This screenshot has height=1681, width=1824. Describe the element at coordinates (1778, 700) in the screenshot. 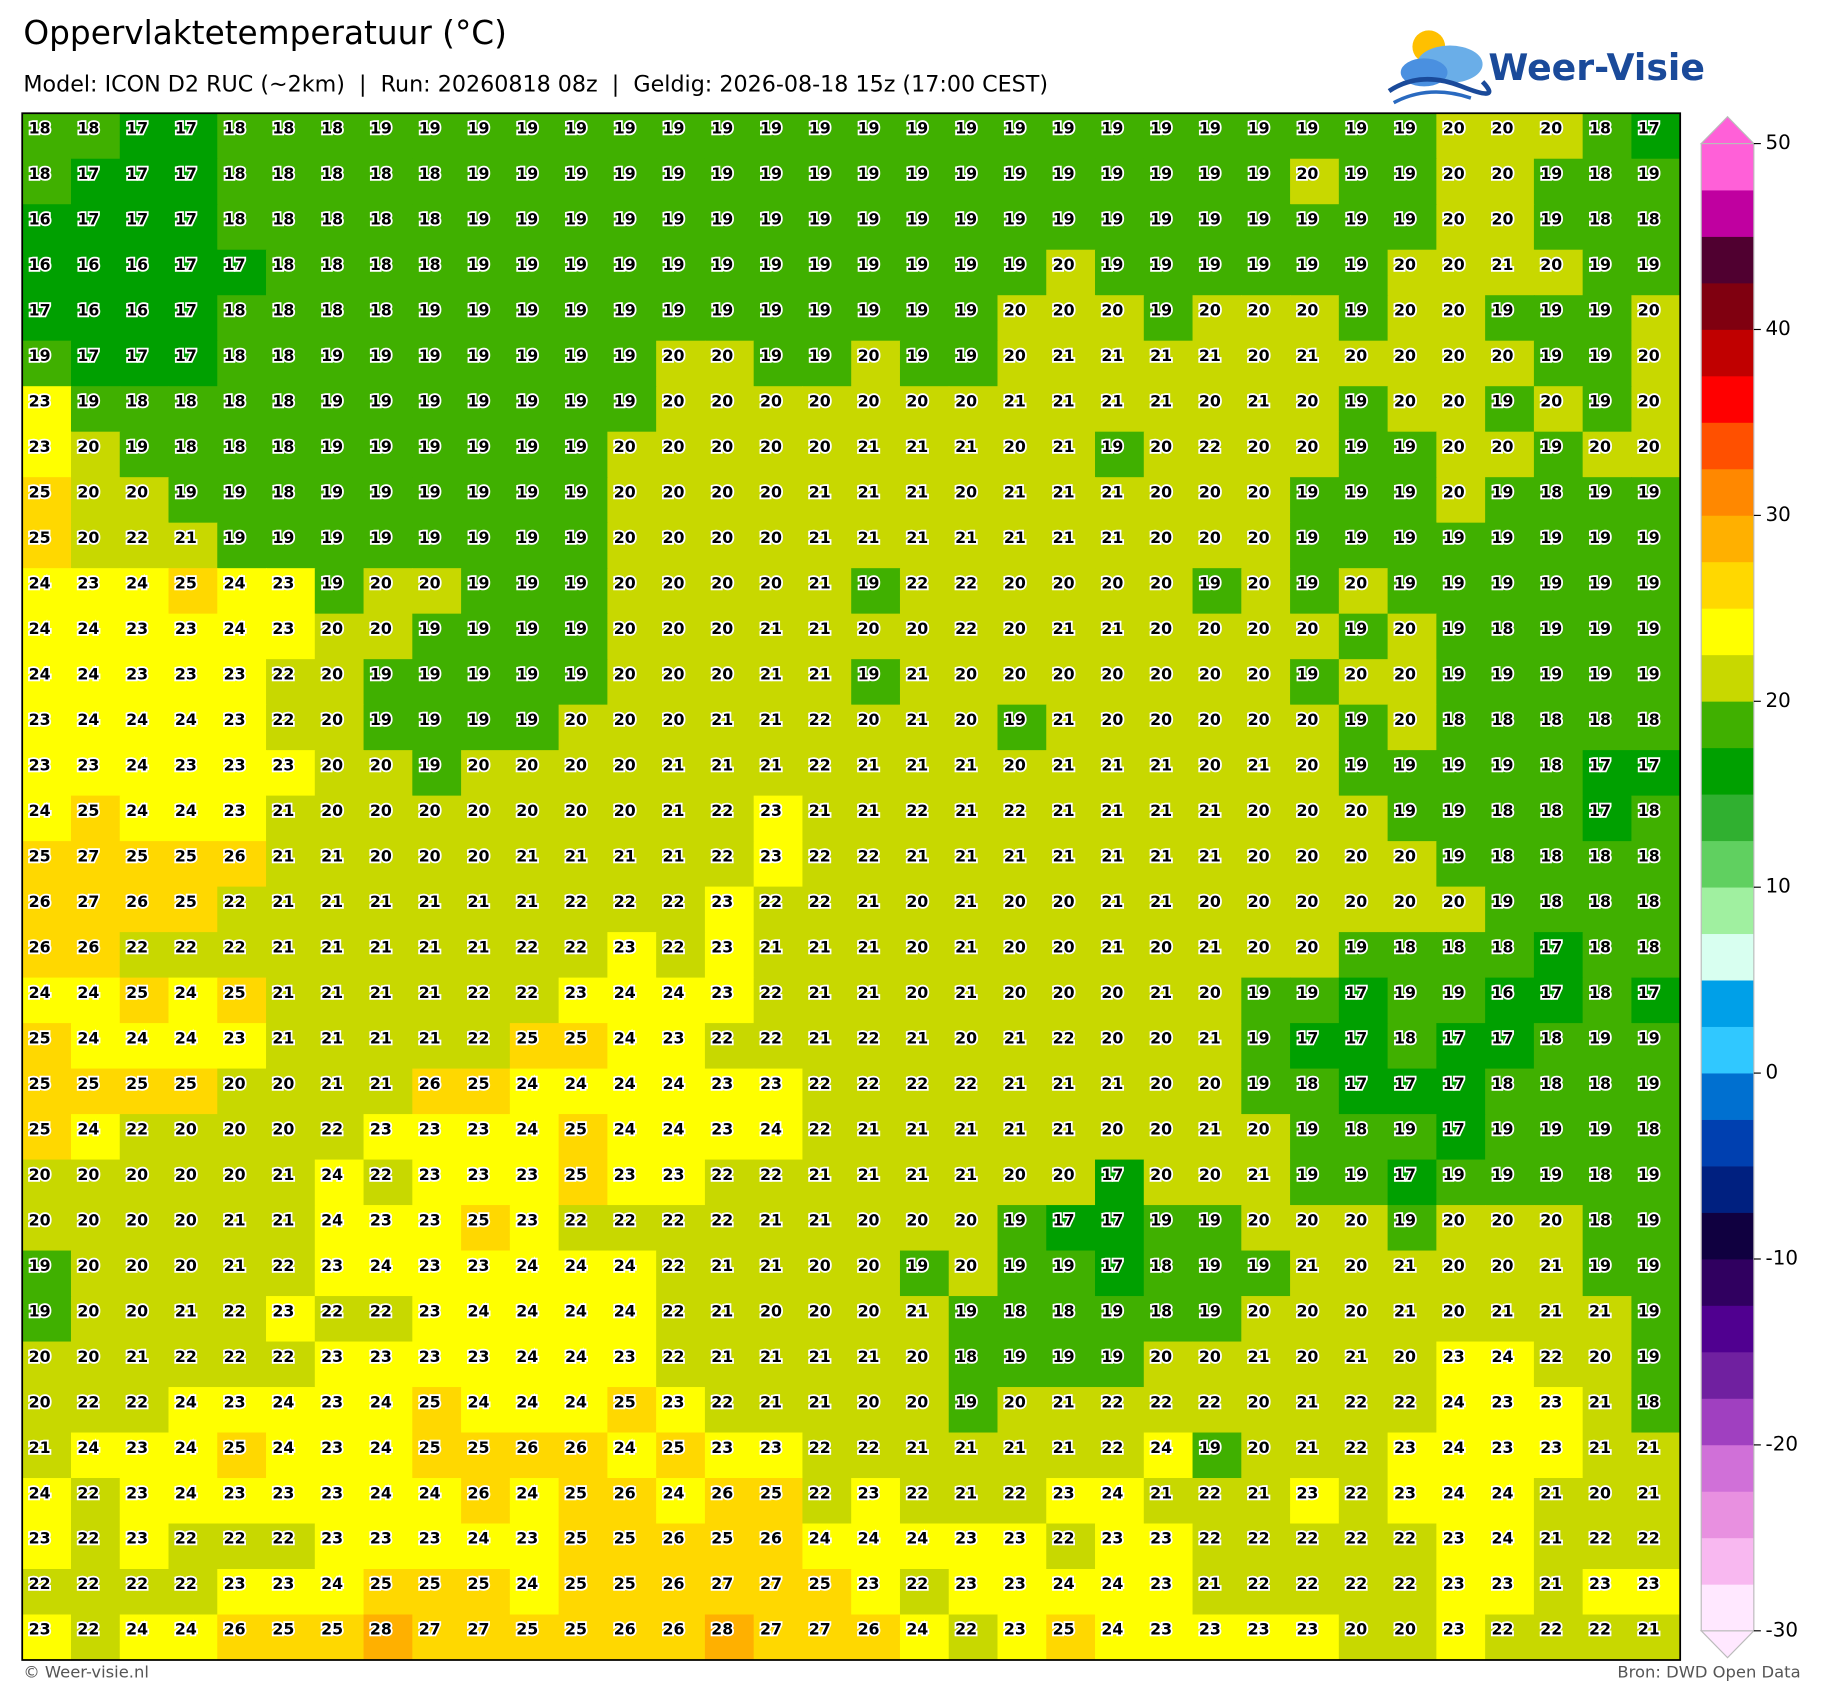

I see `colorbar-tick-label: 20` at that location.